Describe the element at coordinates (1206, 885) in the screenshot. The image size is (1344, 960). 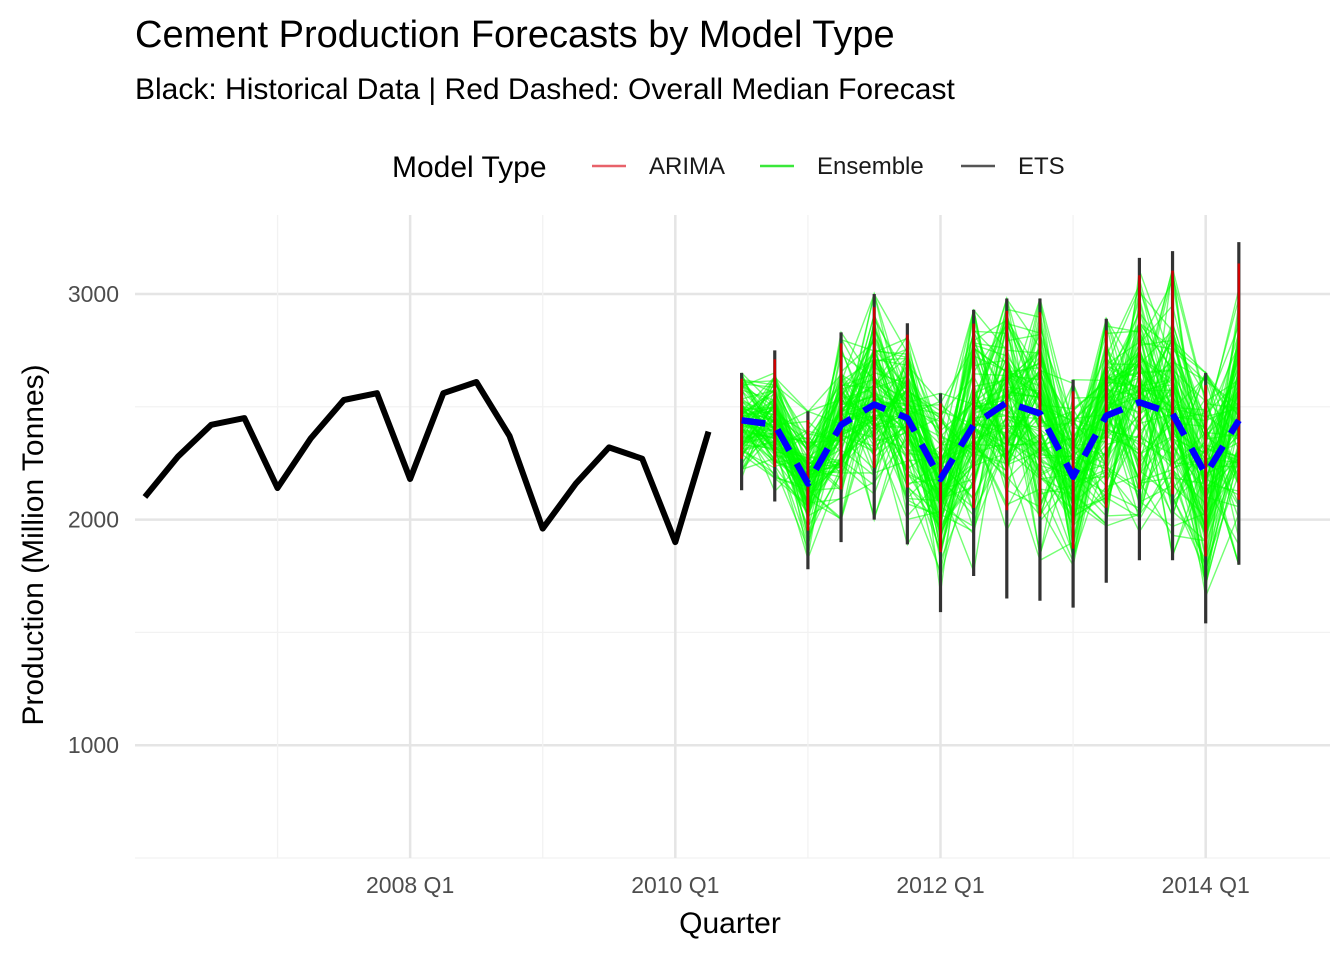
I see `x-tick-label: 2014 Q1` at that location.